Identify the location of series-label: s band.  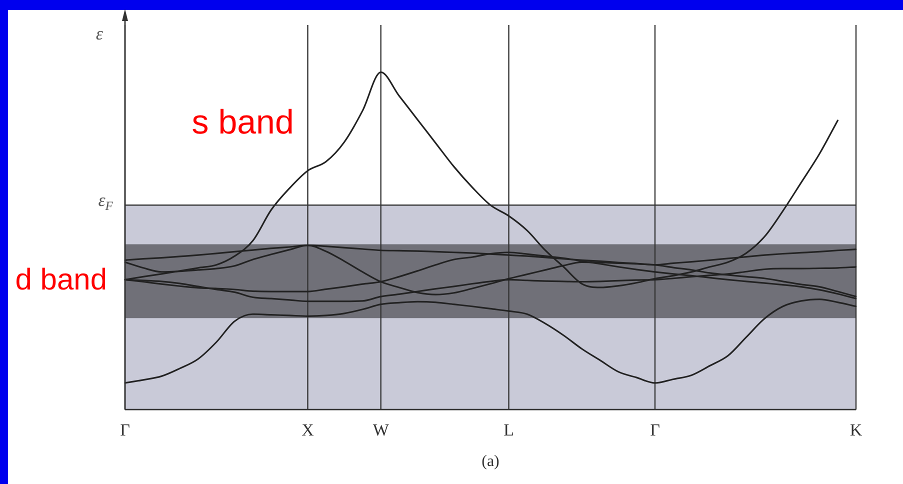
(243, 123).